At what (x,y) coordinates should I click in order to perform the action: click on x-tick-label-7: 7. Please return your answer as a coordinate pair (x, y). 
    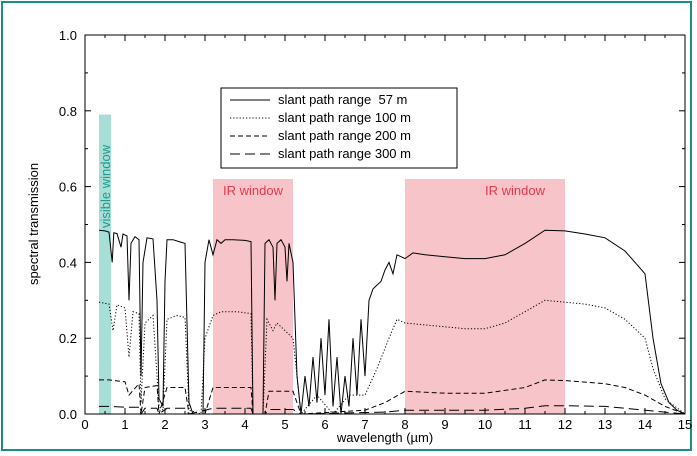
    Looking at the image, I should click on (364, 424).